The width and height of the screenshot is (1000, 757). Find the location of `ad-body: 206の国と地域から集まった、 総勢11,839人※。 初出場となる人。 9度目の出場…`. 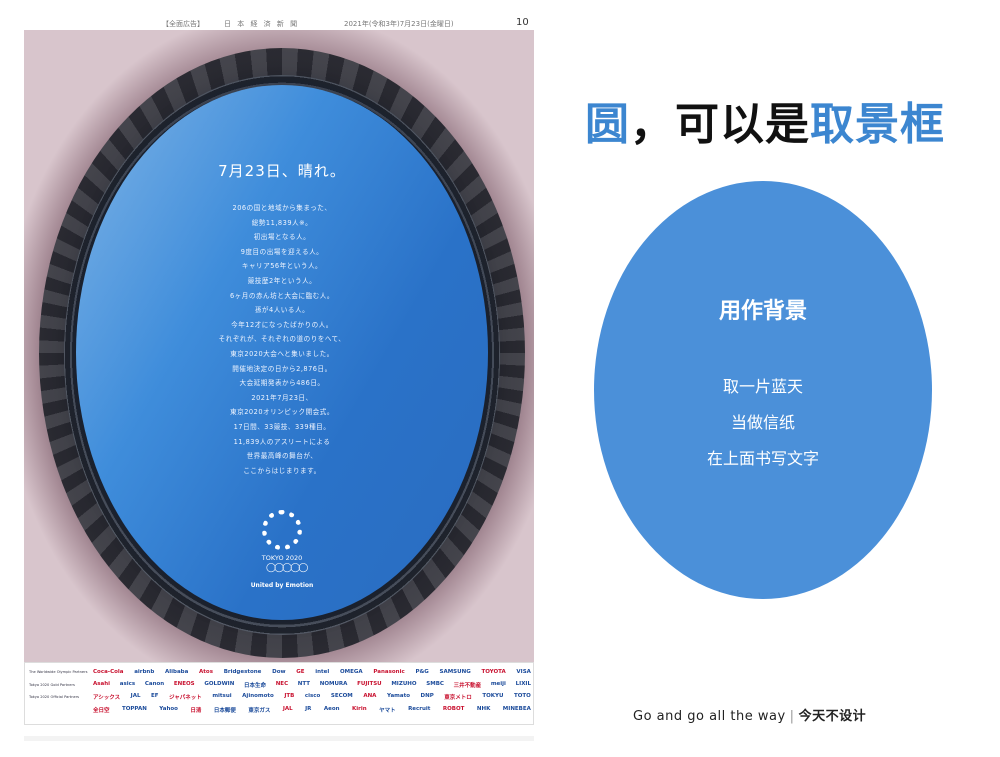

ad-body: 206の国と地域から集まった、 総勢11,839人※。 初出場となる人。 9度目の出場… is located at coordinates (282, 339).